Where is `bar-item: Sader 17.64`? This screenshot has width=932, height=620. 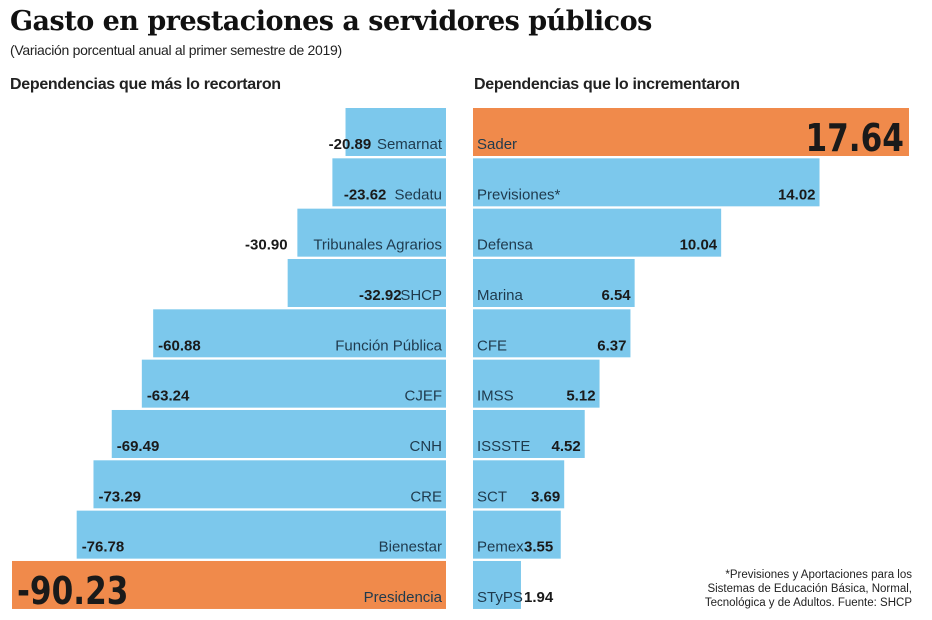
bar-item: Sader 17.64 is located at coordinates (691, 134).